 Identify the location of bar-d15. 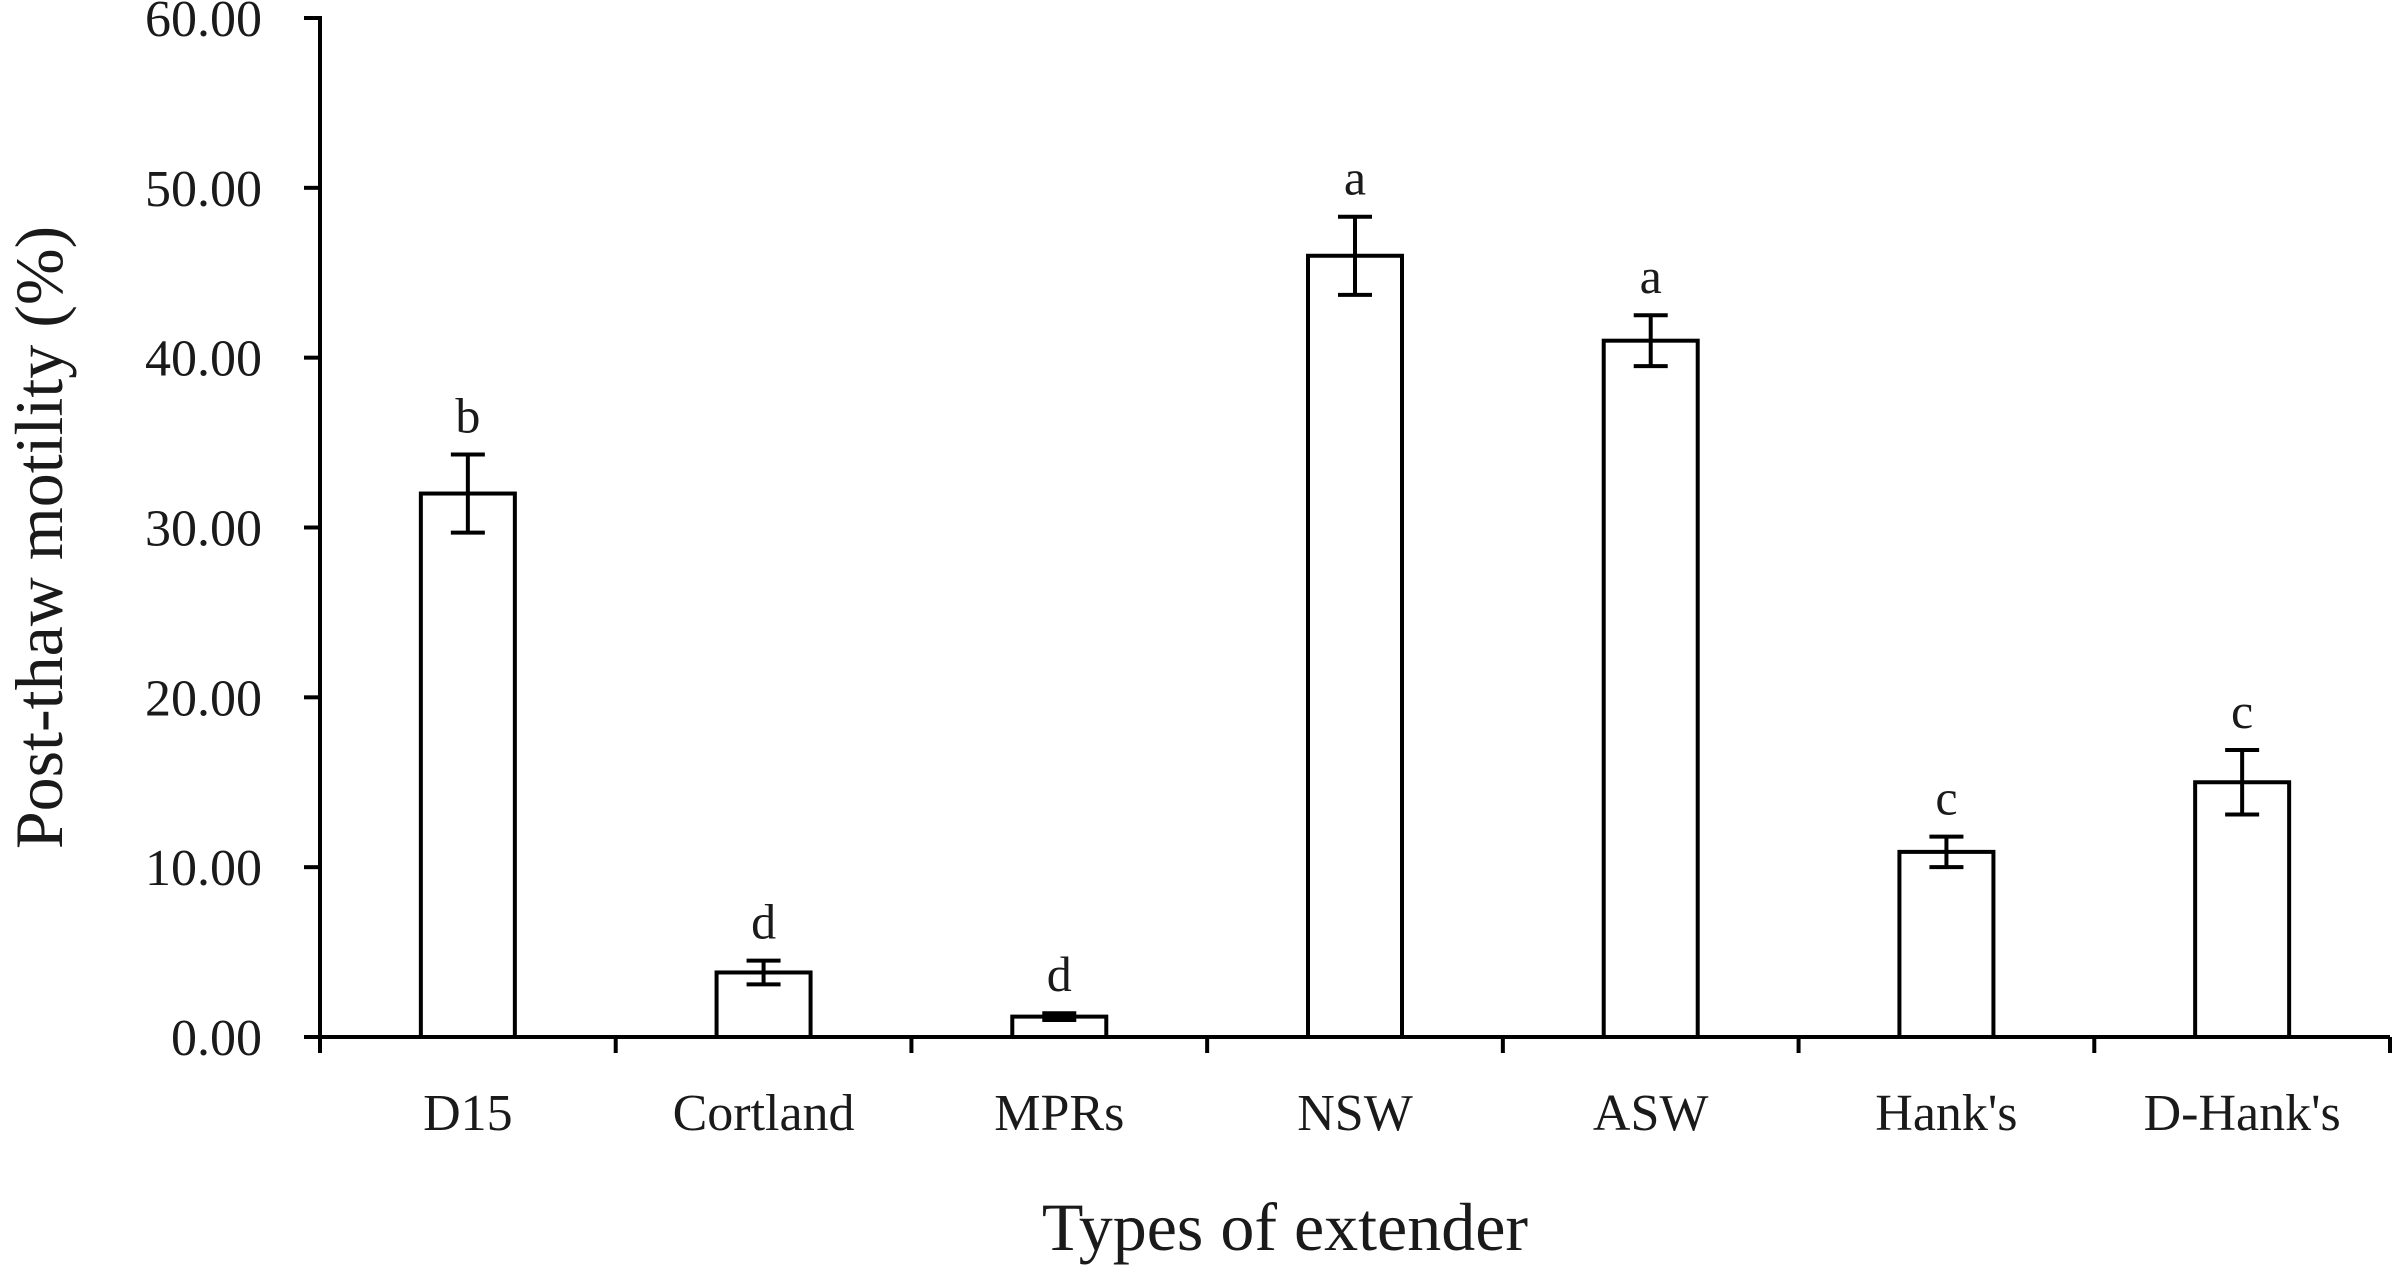
(467, 765).